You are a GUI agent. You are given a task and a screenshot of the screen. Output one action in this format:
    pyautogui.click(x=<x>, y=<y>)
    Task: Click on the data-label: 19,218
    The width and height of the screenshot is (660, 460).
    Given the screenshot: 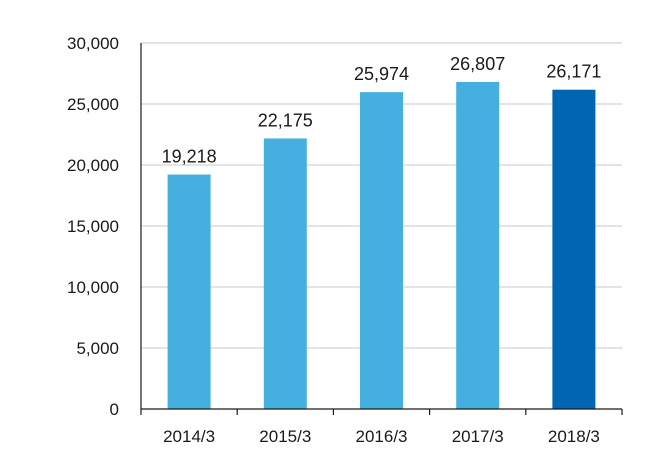 What is the action you would take?
    pyautogui.click(x=189, y=157)
    